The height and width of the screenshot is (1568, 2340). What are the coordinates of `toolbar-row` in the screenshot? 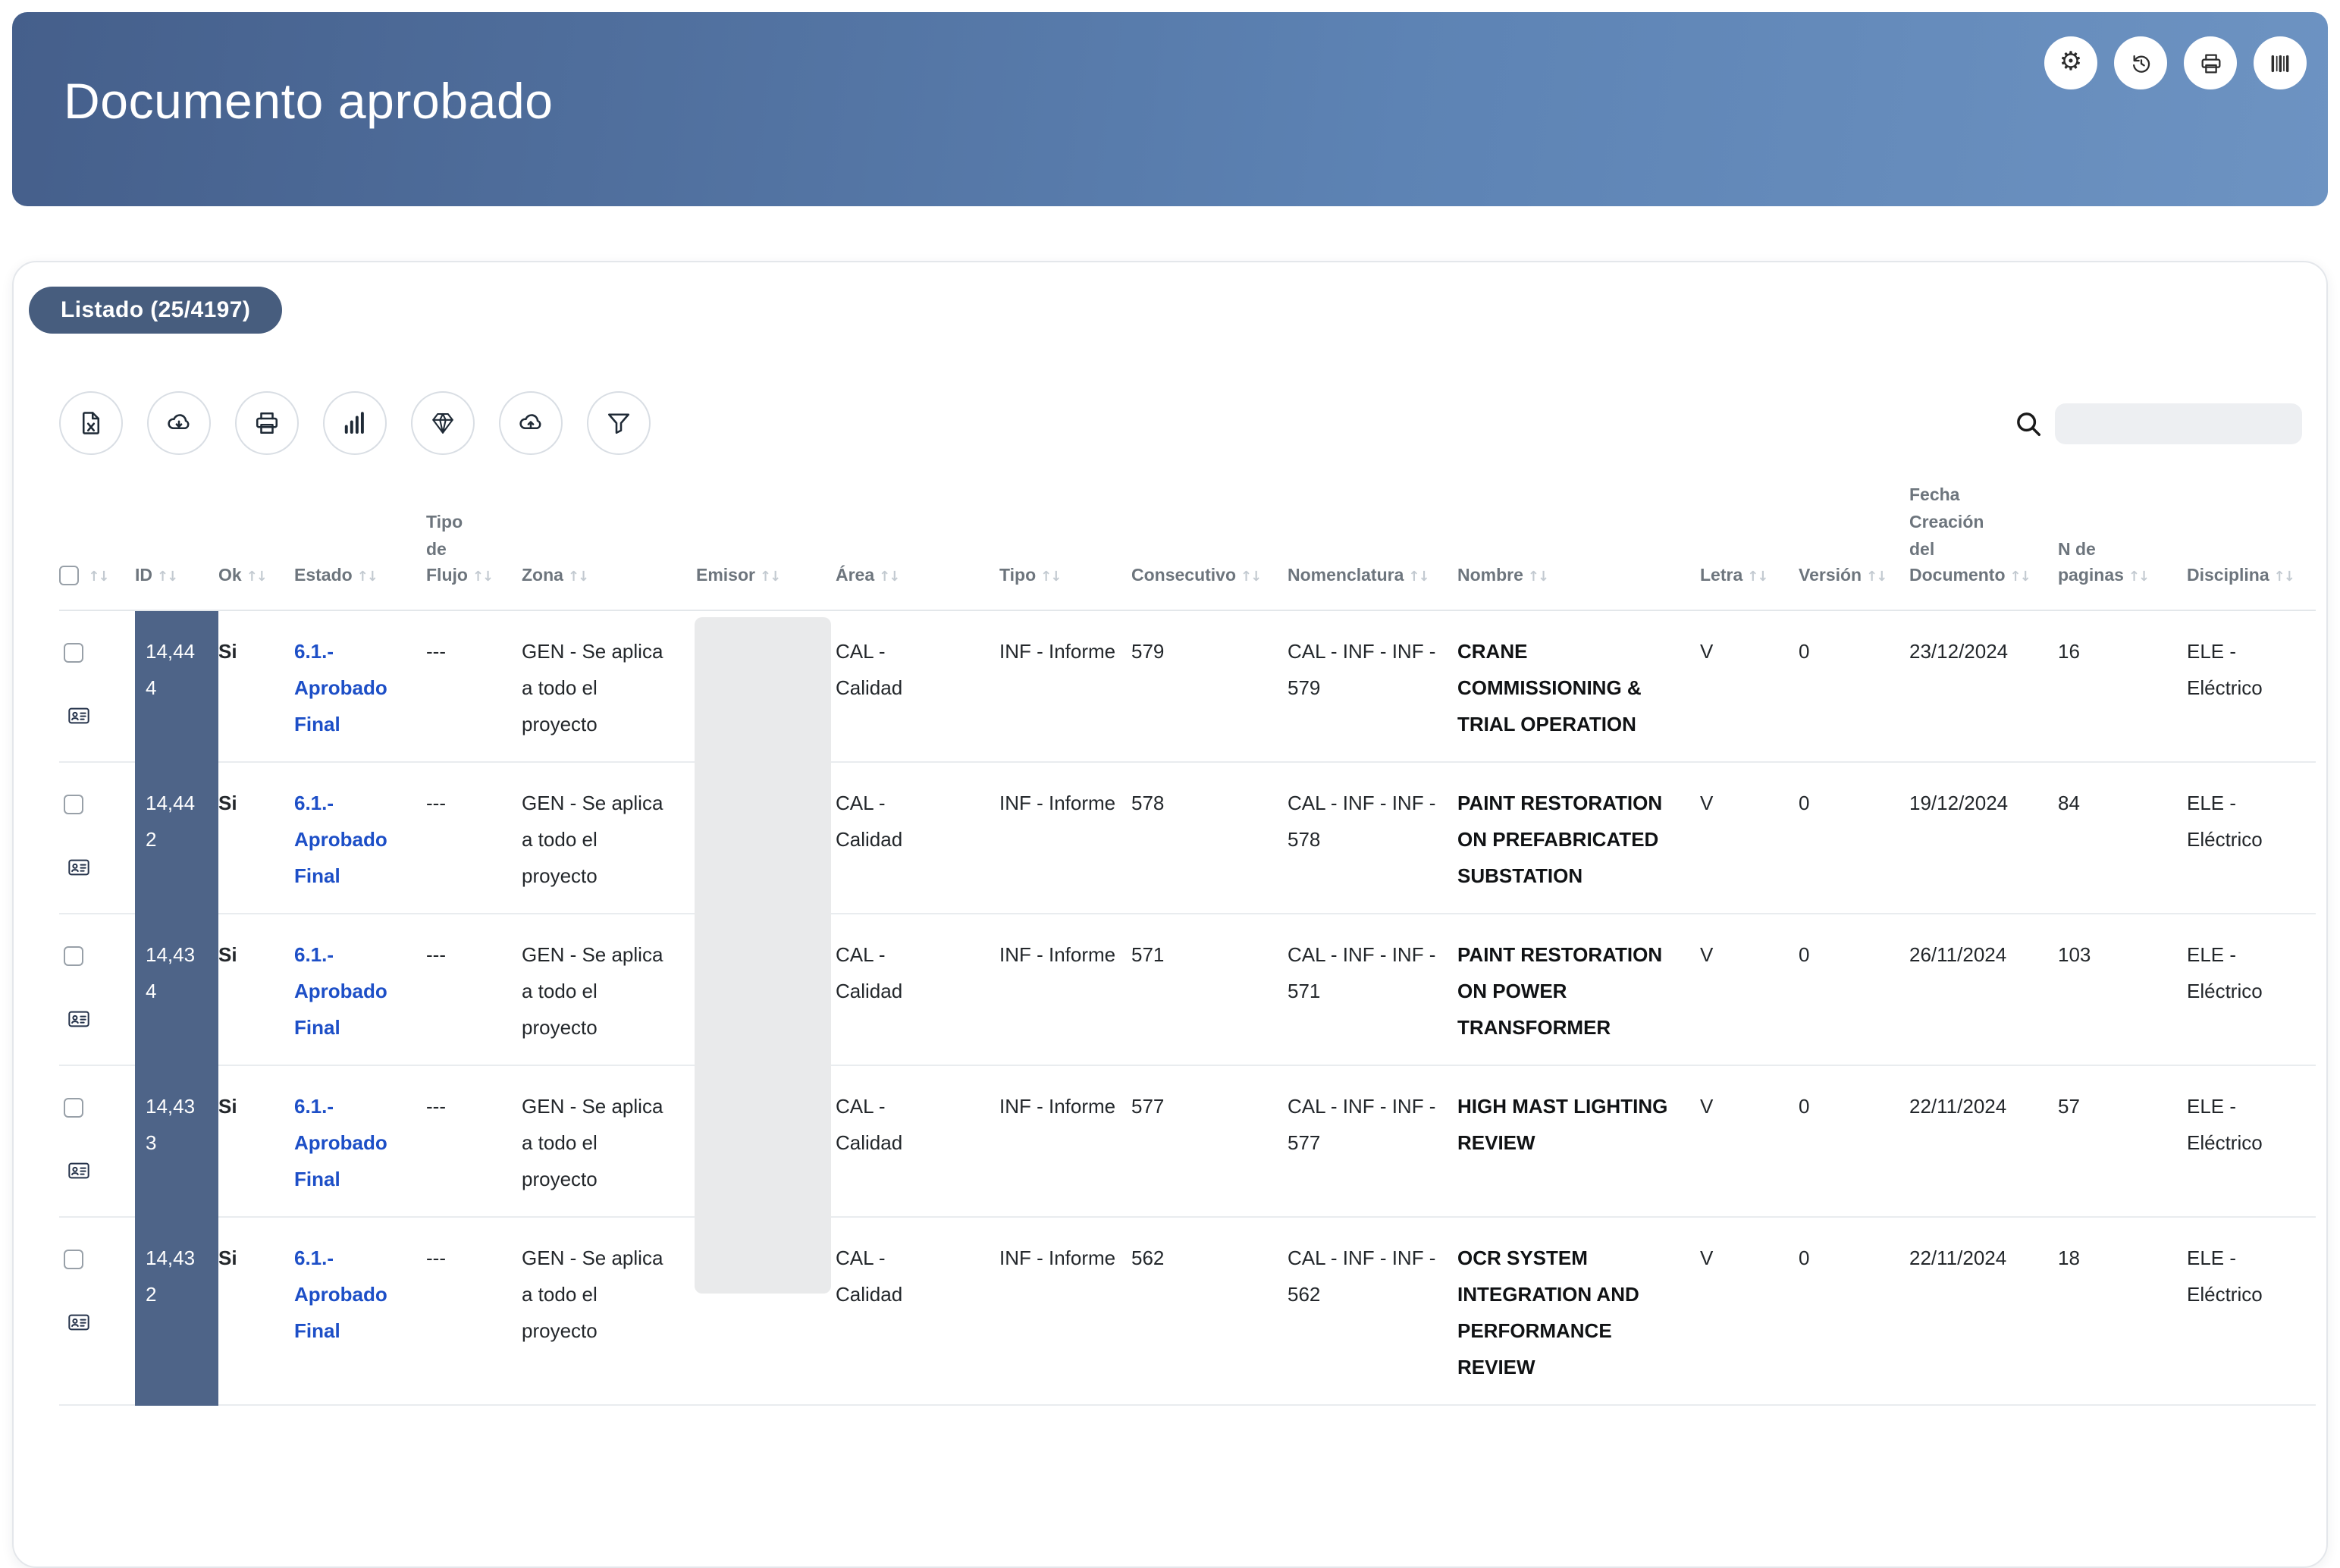 It's located at (1180, 423).